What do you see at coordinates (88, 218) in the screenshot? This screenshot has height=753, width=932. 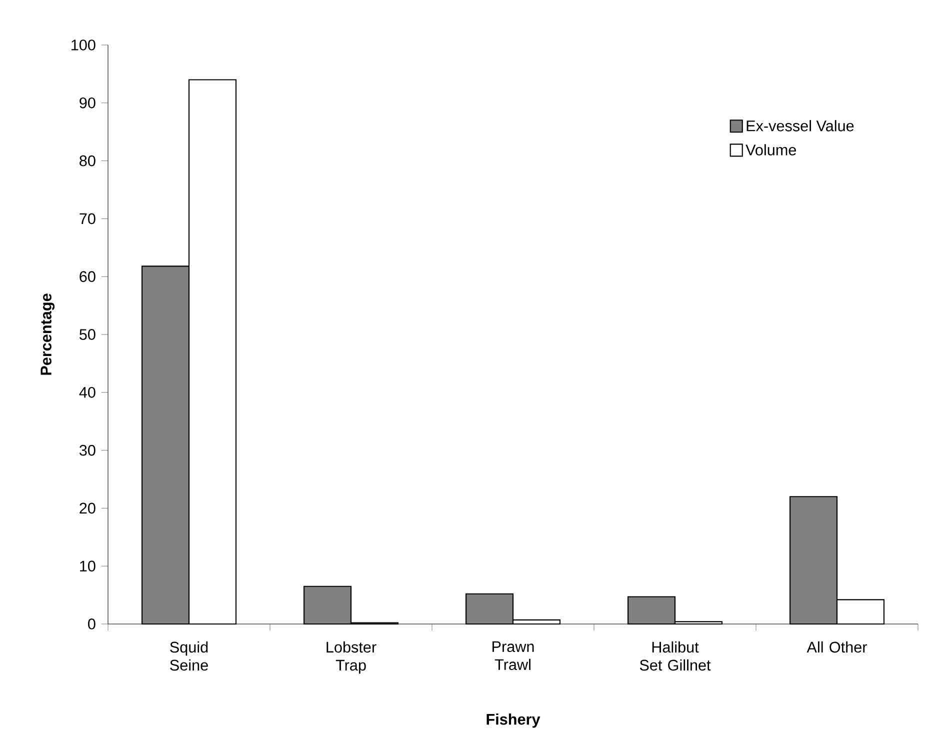 I see `y-tick-label: 70` at bounding box center [88, 218].